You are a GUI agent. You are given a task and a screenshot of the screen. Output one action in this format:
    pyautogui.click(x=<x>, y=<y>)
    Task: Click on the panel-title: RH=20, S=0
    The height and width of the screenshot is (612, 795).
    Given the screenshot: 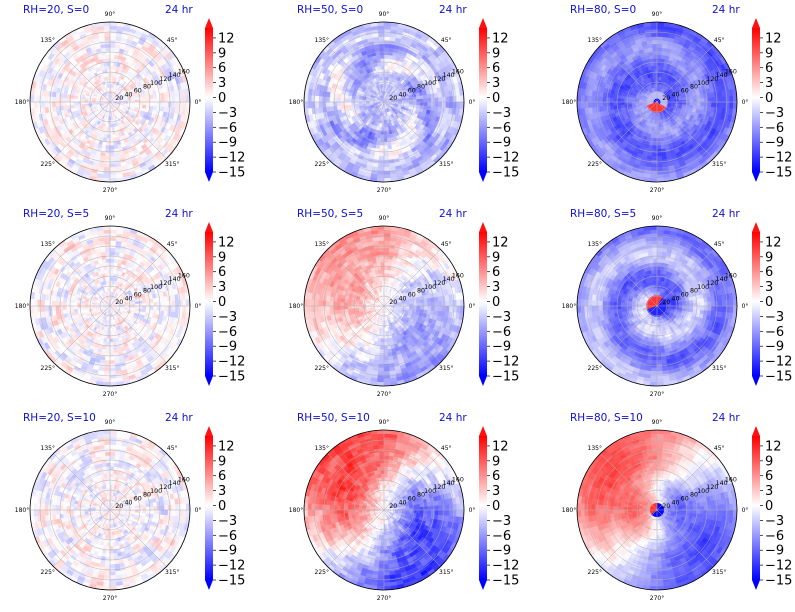 What is the action you would take?
    pyautogui.click(x=56, y=10)
    